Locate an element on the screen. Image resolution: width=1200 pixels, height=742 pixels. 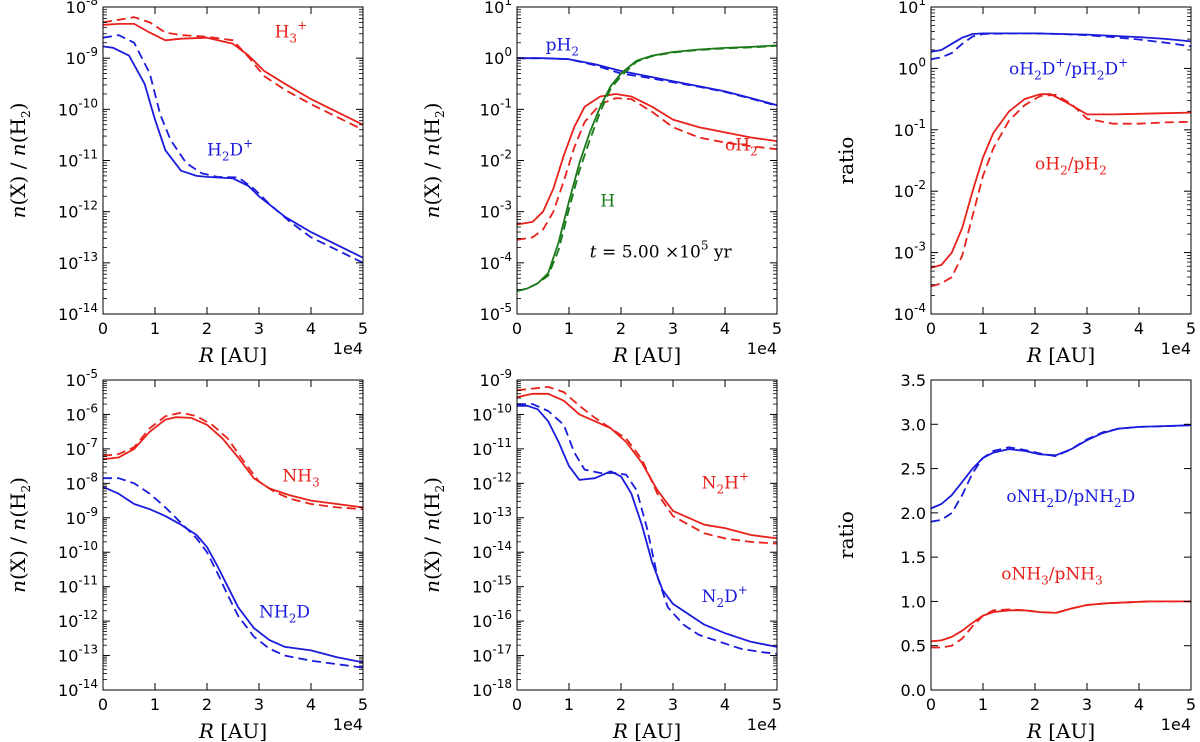
annotation-label: oH2D+/pH2D+ is located at coordinates (1068, 69).